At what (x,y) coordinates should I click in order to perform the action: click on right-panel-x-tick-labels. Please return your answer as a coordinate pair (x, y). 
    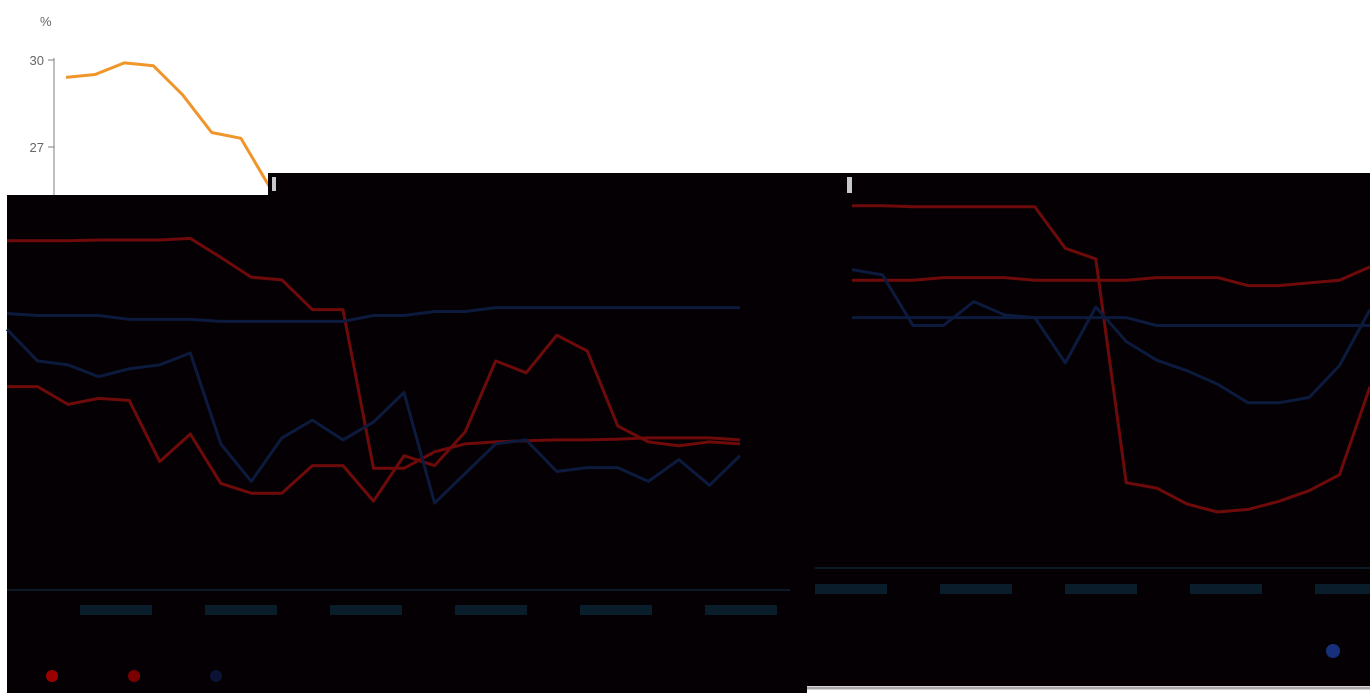
    Looking at the image, I should click on (1092, 589).